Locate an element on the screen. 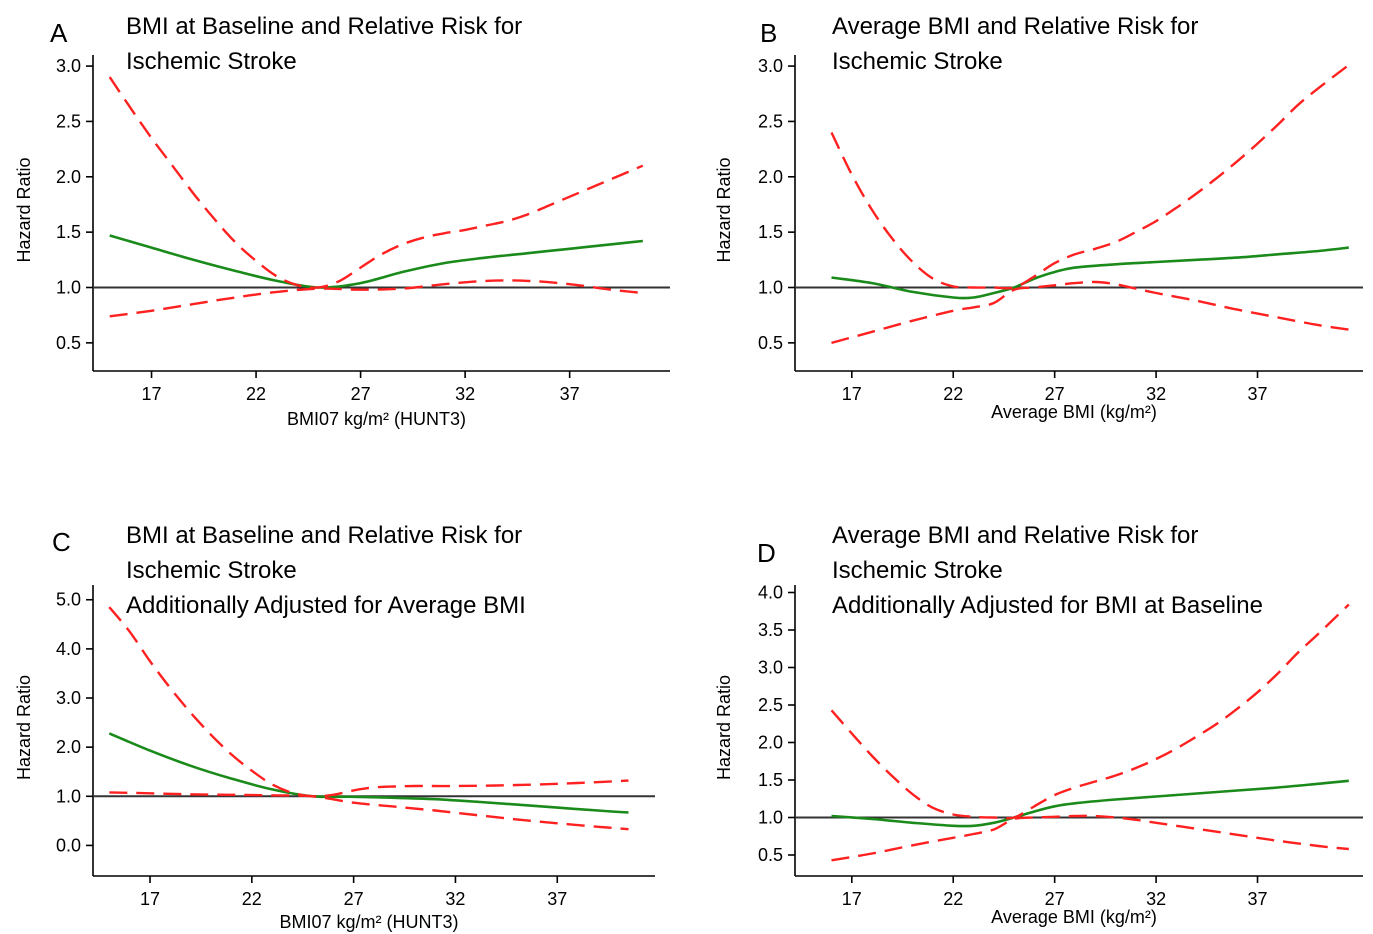 Image resolution: width=1373 pixels, height=934 pixels. y-tick-label: 5.0 is located at coordinates (68, 600).